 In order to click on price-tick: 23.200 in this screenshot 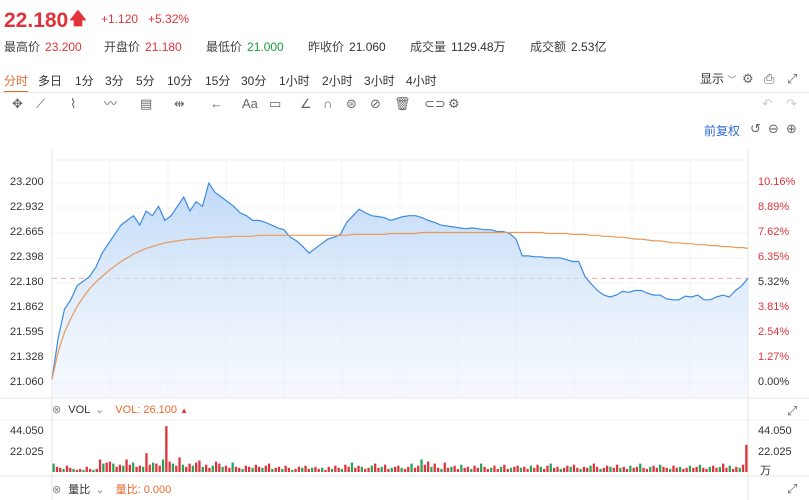, I will do `click(27, 182)`.